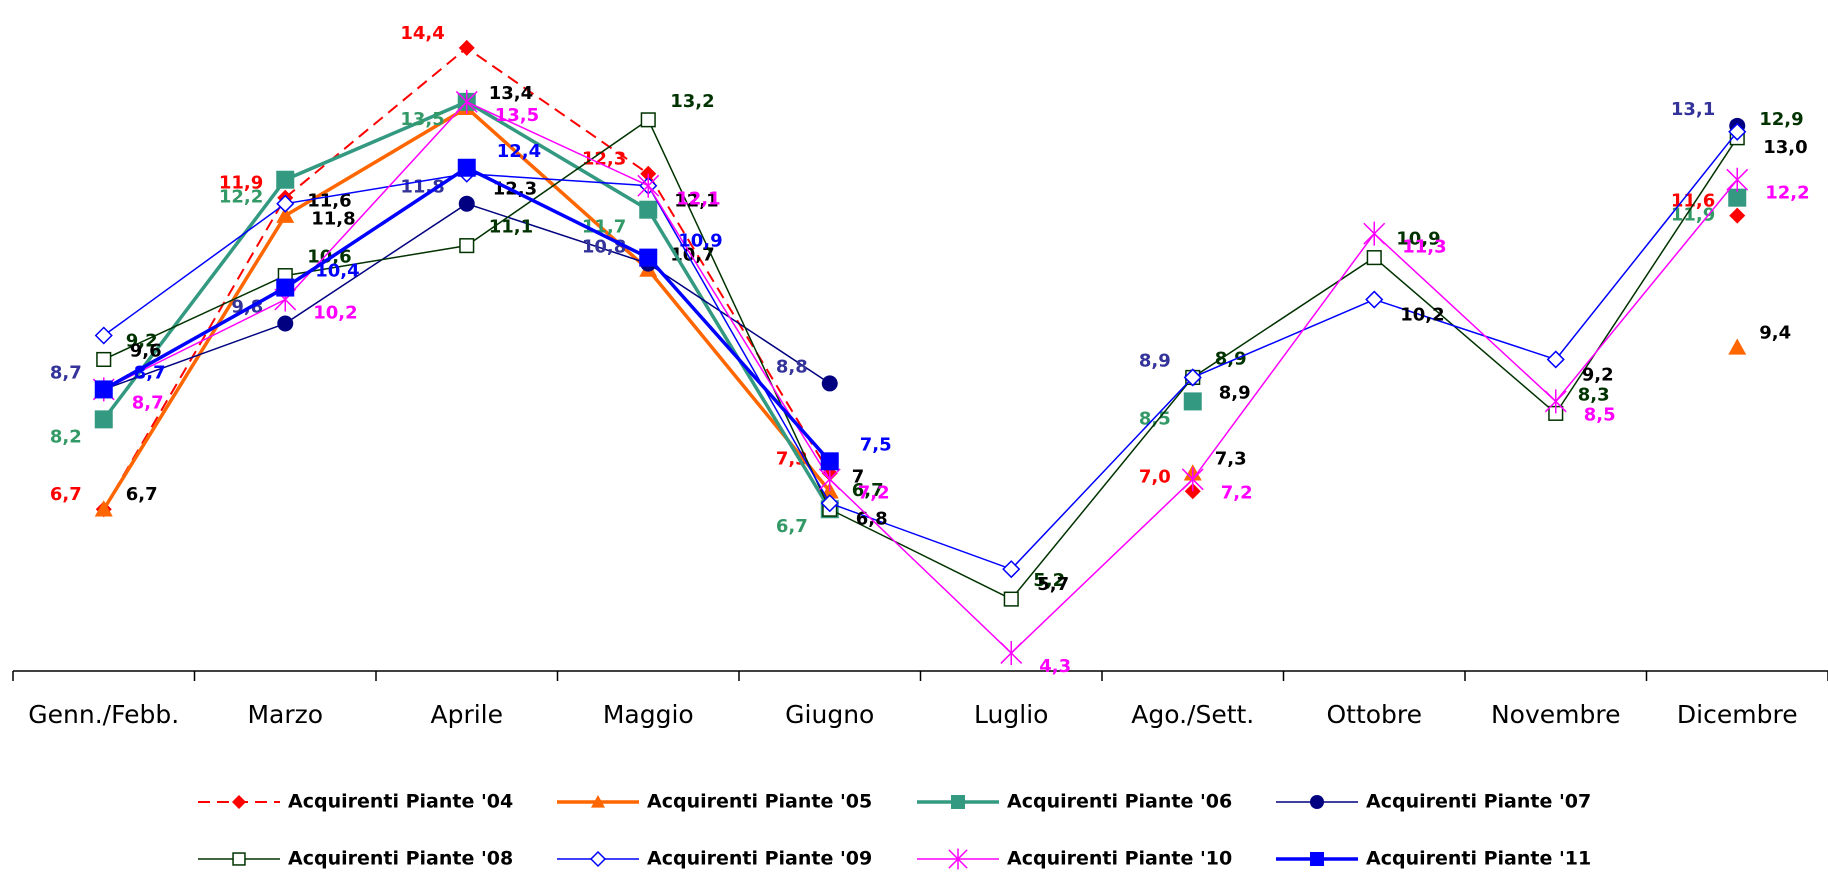 This screenshot has height=874, width=1828. I want to click on data-label: 10,7, so click(692, 255).